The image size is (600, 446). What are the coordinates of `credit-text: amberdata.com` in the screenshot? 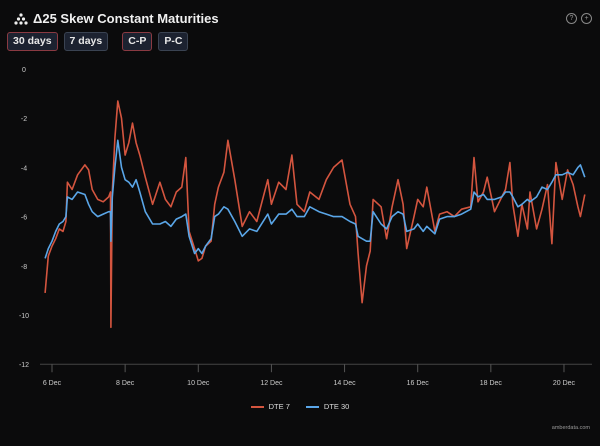 It's located at (570, 428).